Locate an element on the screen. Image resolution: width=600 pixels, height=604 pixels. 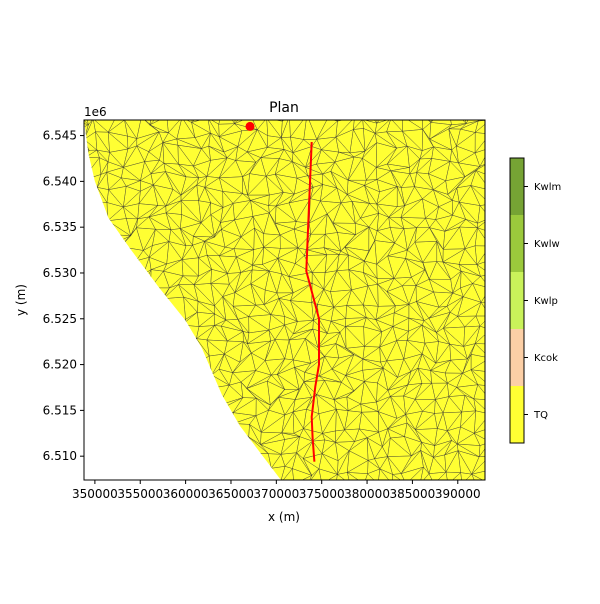
y-offset-label: 1e6 is located at coordinates (95, 112).